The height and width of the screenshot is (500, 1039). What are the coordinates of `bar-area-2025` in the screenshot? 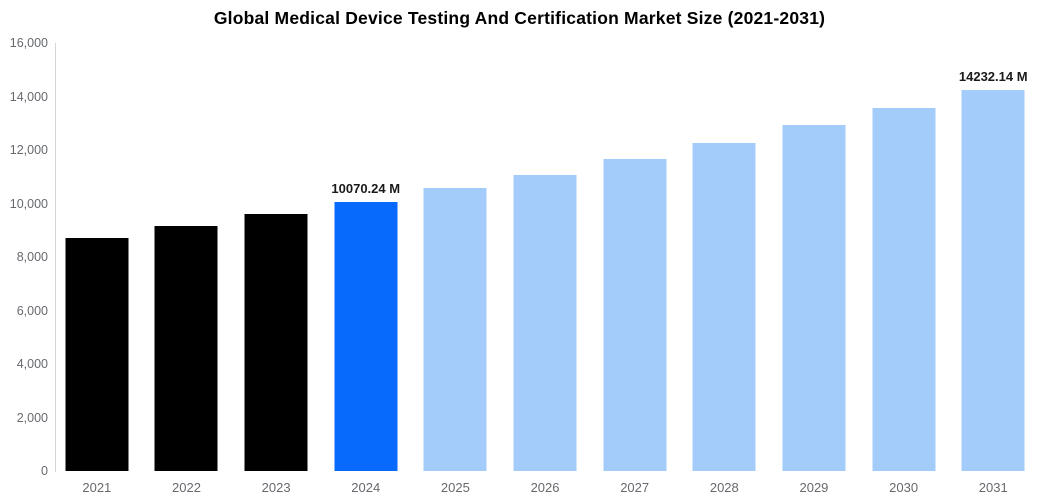 It's located at (456, 257).